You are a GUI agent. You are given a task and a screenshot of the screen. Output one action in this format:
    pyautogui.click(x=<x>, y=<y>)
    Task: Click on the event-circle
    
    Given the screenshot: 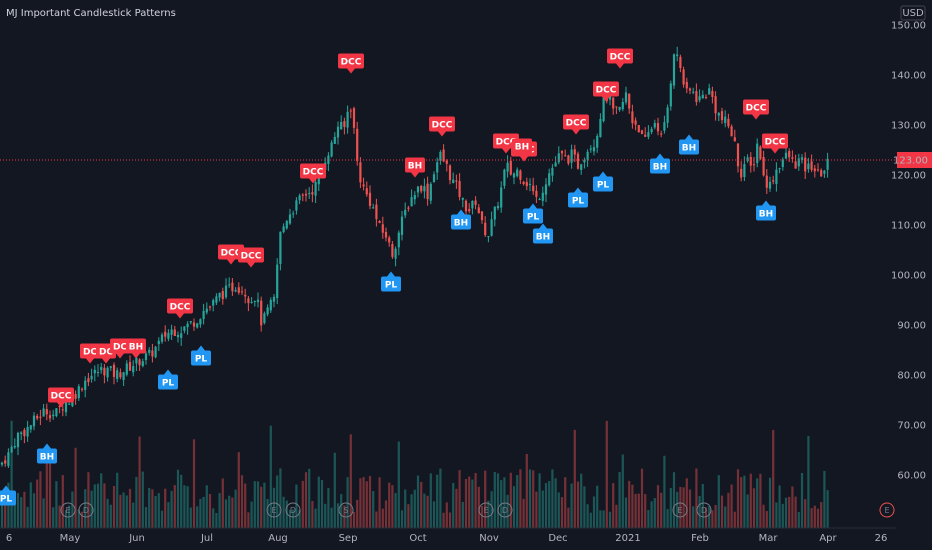 What is the action you would take?
    pyautogui.click(x=505, y=510)
    